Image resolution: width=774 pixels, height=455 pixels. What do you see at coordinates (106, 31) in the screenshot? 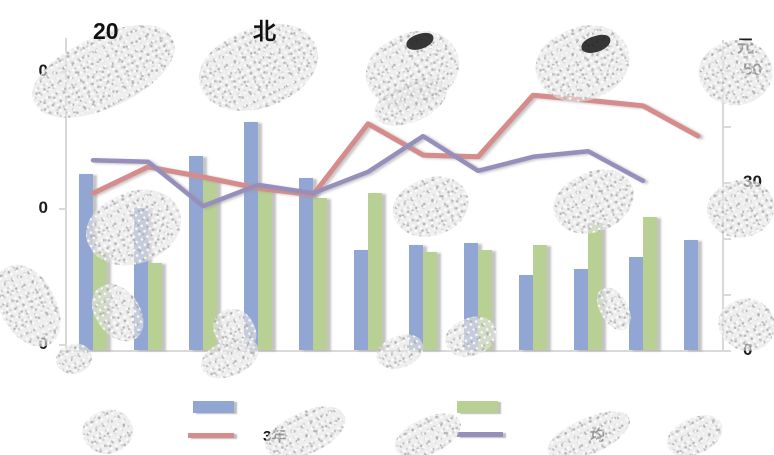
I see `title-fragment: 20` at bounding box center [106, 31].